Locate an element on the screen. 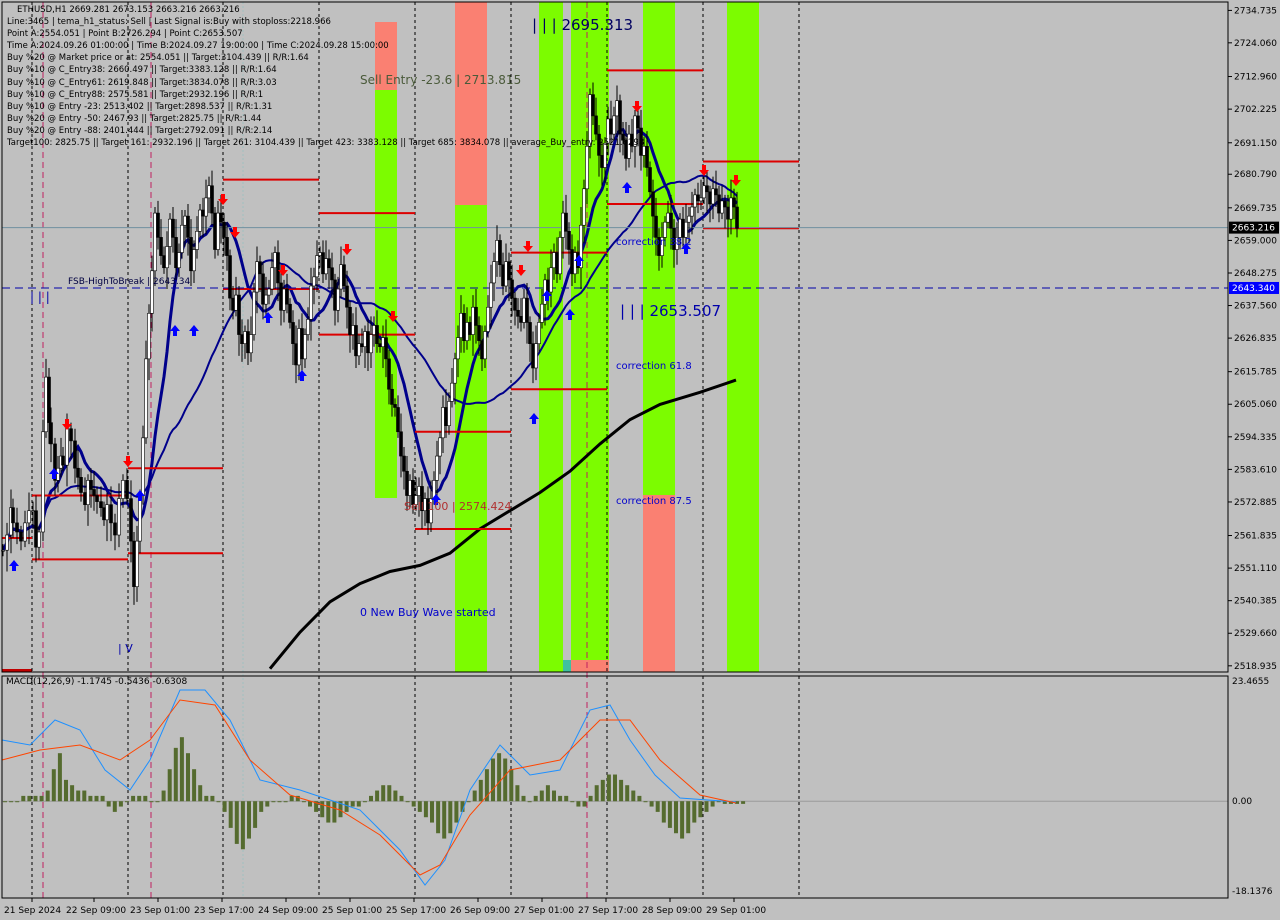  new-wave-label: 0 New Buy Wave started is located at coordinates (428, 612).